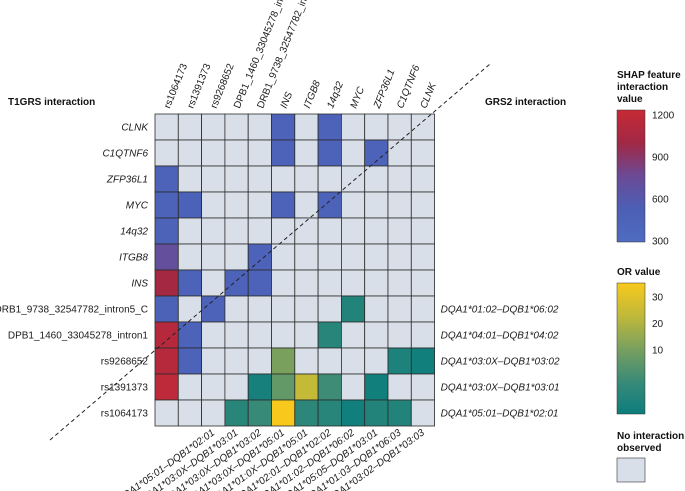 The image size is (685, 491). What do you see at coordinates (649, 75) in the screenshot?
I see `shap-legend-title: SHAP feature` at bounding box center [649, 75].